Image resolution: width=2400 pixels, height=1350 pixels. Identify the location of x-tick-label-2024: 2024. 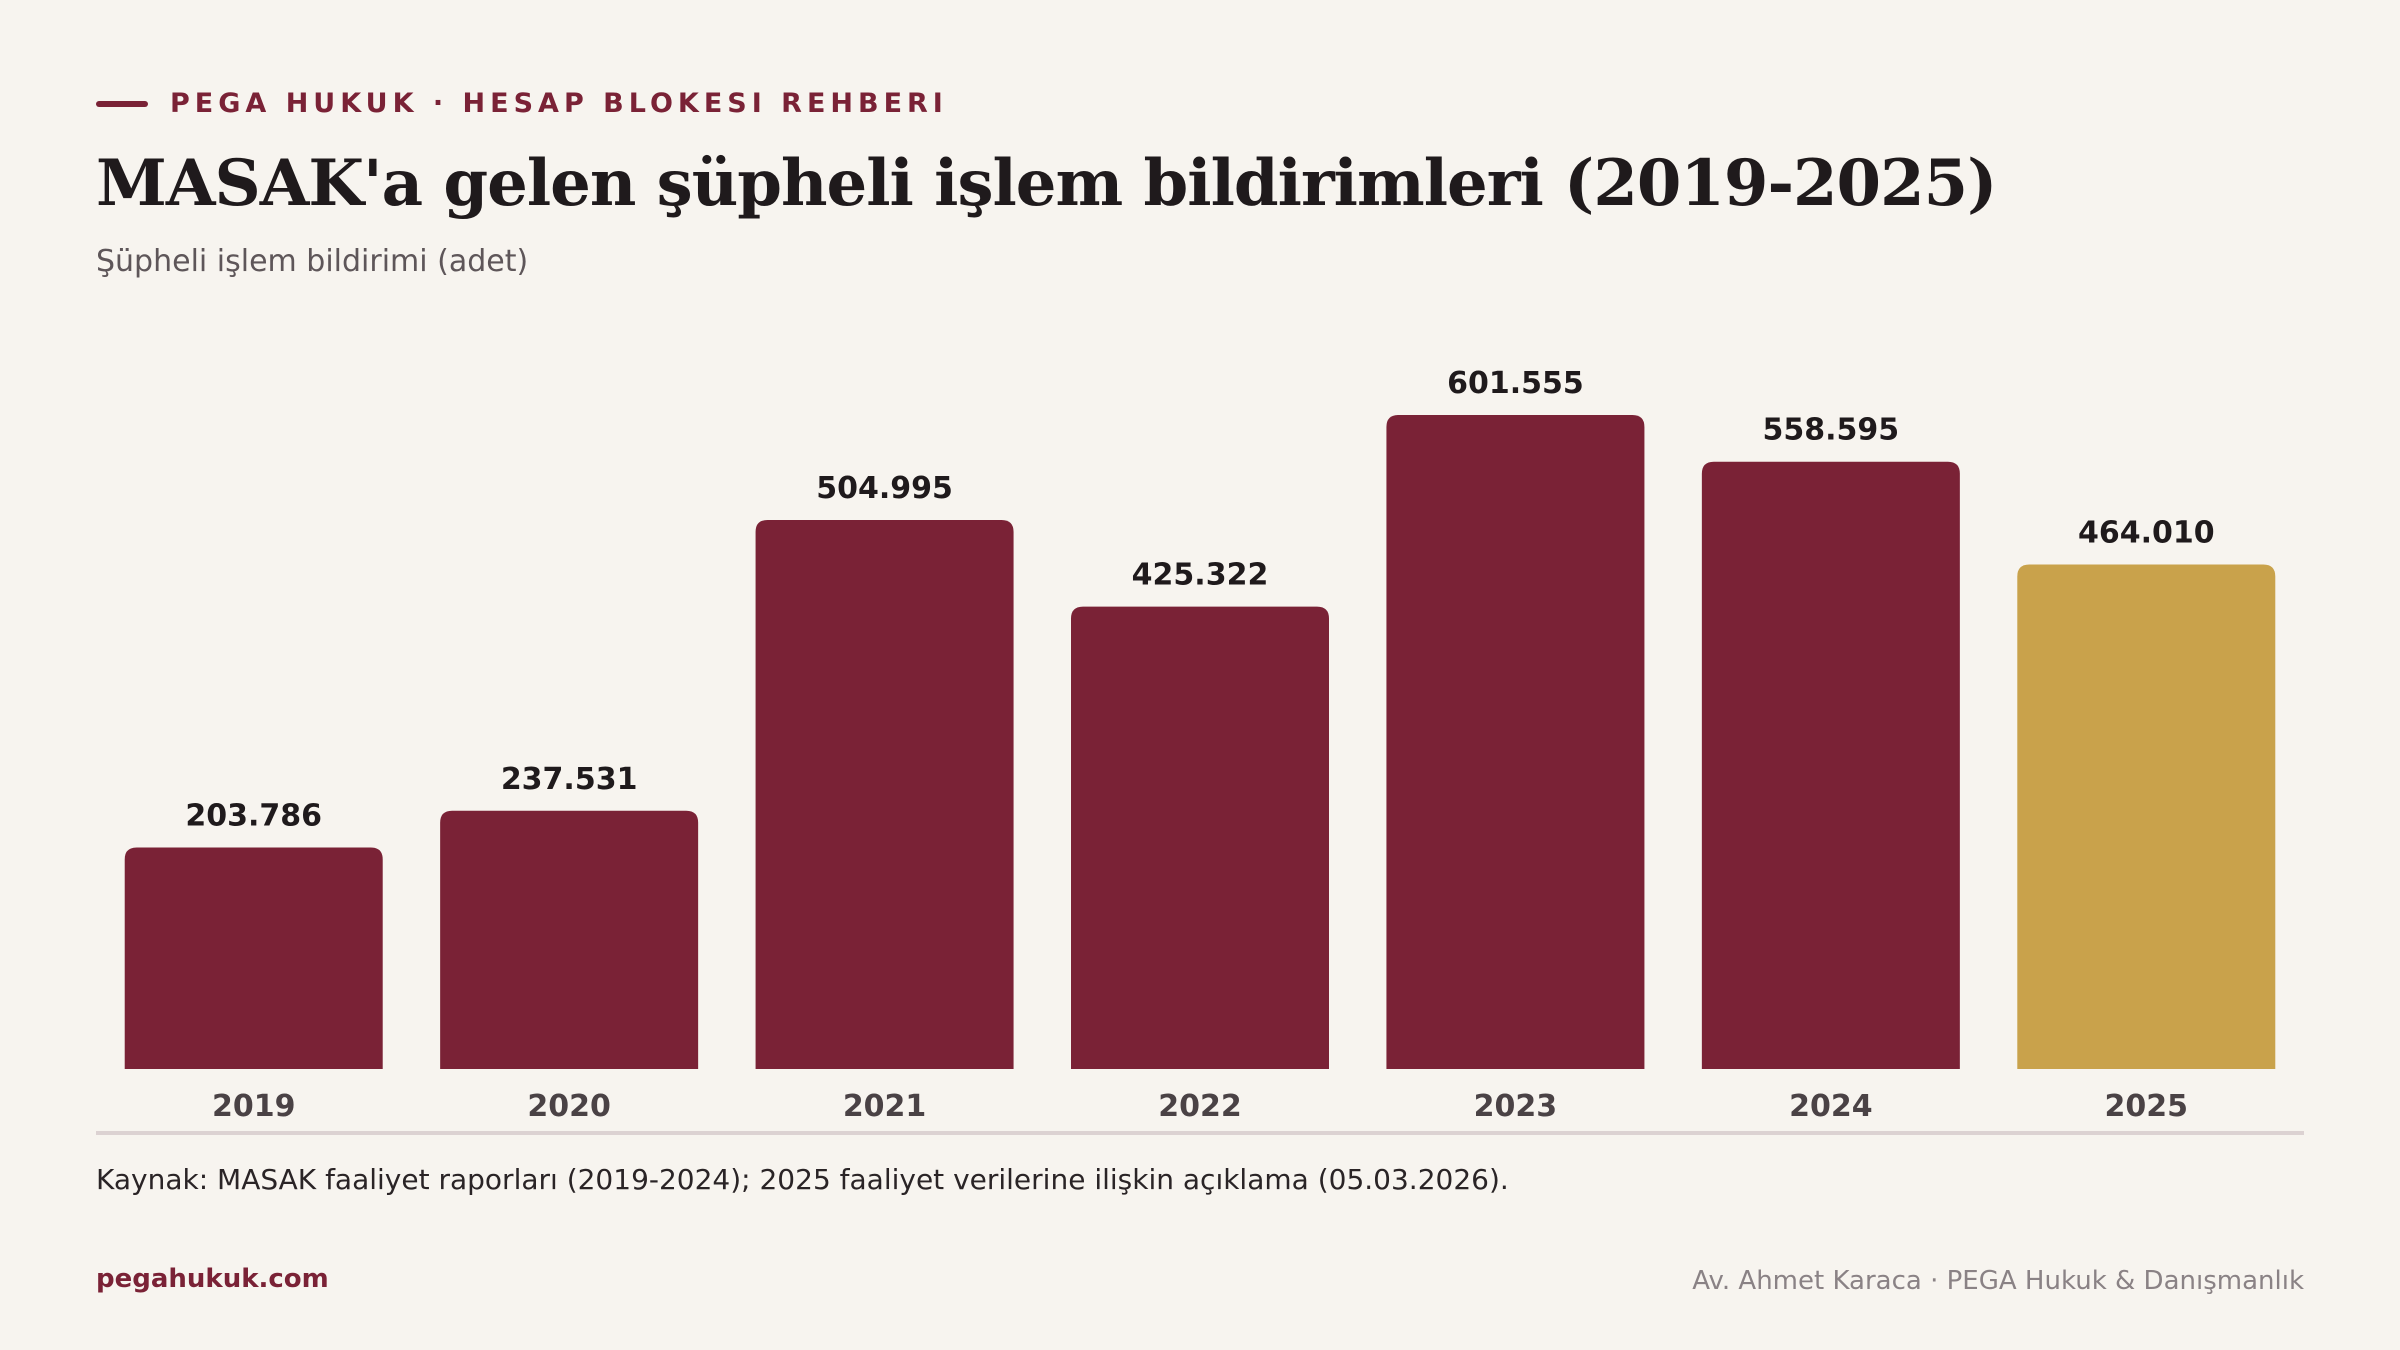
(1831, 1106).